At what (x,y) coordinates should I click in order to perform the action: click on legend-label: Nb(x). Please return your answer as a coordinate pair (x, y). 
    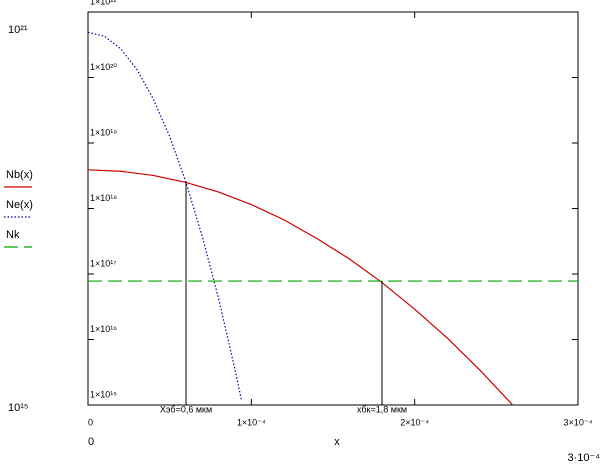
    Looking at the image, I should click on (19, 175).